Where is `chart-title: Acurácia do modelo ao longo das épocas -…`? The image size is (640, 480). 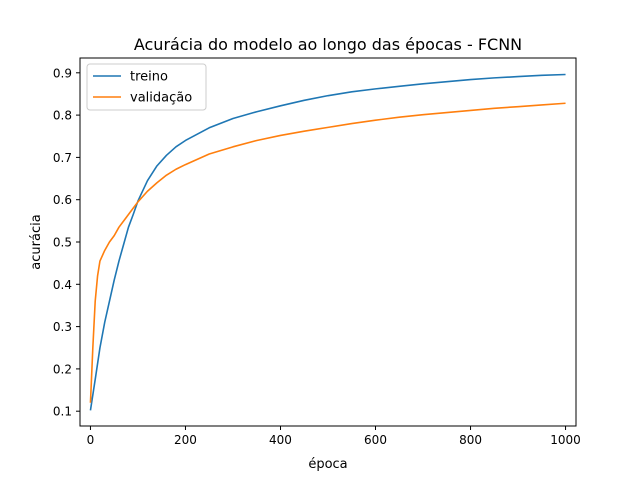
chart-title: Acurácia do modelo ao longo das épocas -… is located at coordinates (328, 44).